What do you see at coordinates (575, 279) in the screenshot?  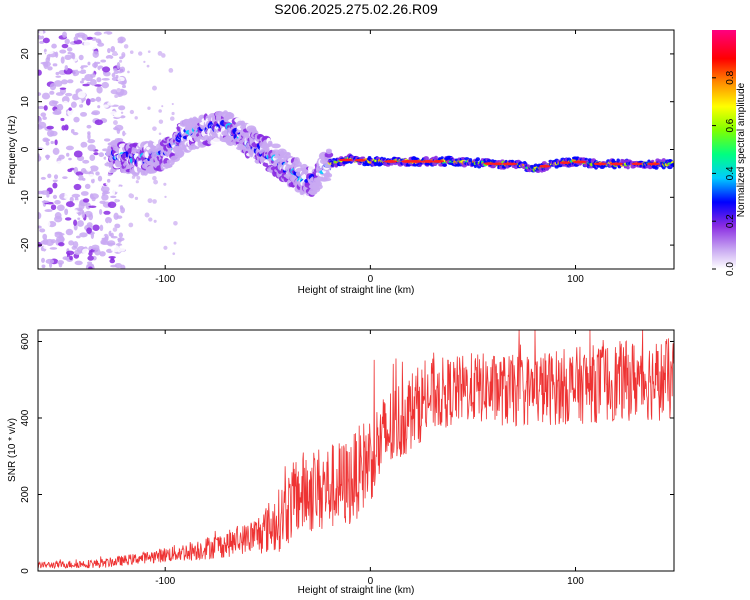 I see `spectrogram-x-tick-label: 100` at bounding box center [575, 279].